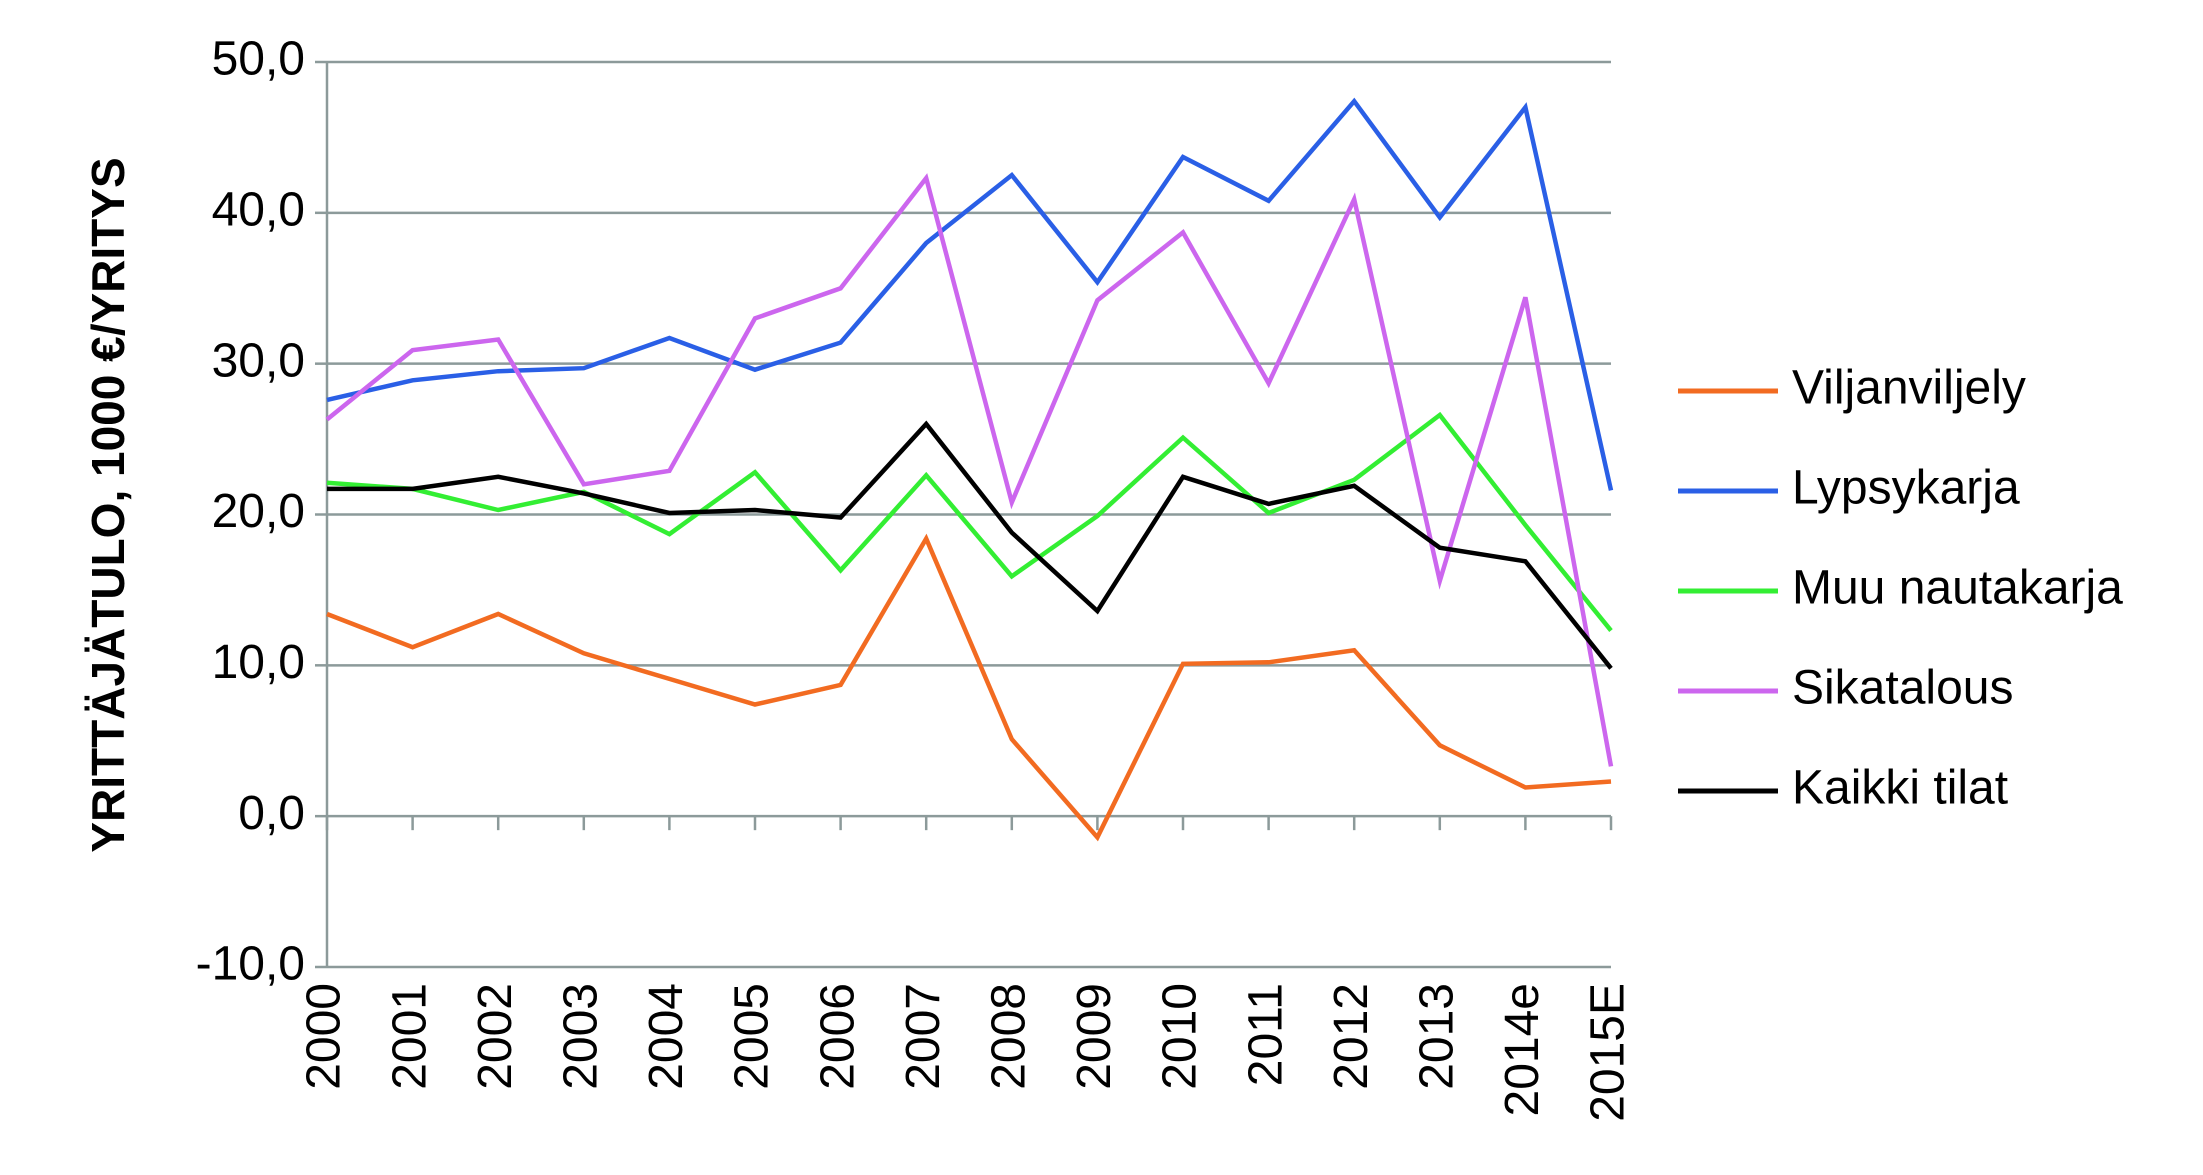 This screenshot has width=2203, height=1175. What do you see at coordinates (1436, 1036) in the screenshot?
I see `x-tick-label: 2013` at bounding box center [1436, 1036].